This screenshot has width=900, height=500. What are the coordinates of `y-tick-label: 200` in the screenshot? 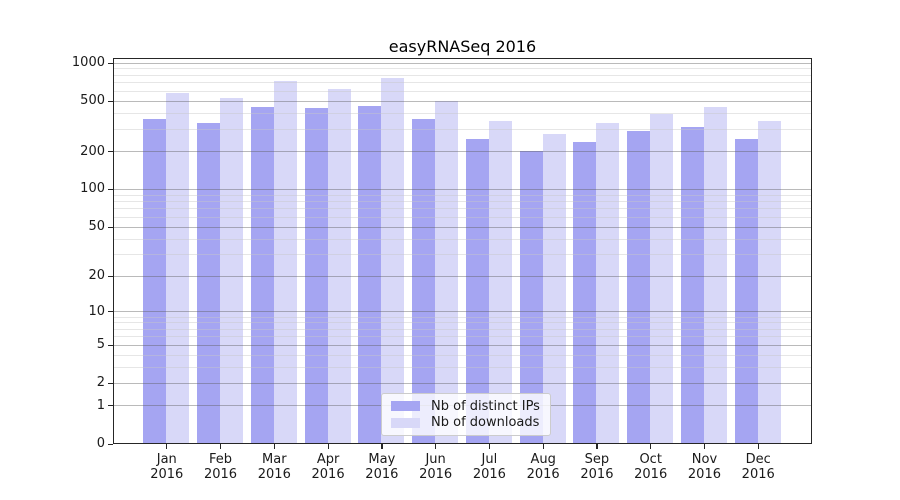 It's located at (92, 151).